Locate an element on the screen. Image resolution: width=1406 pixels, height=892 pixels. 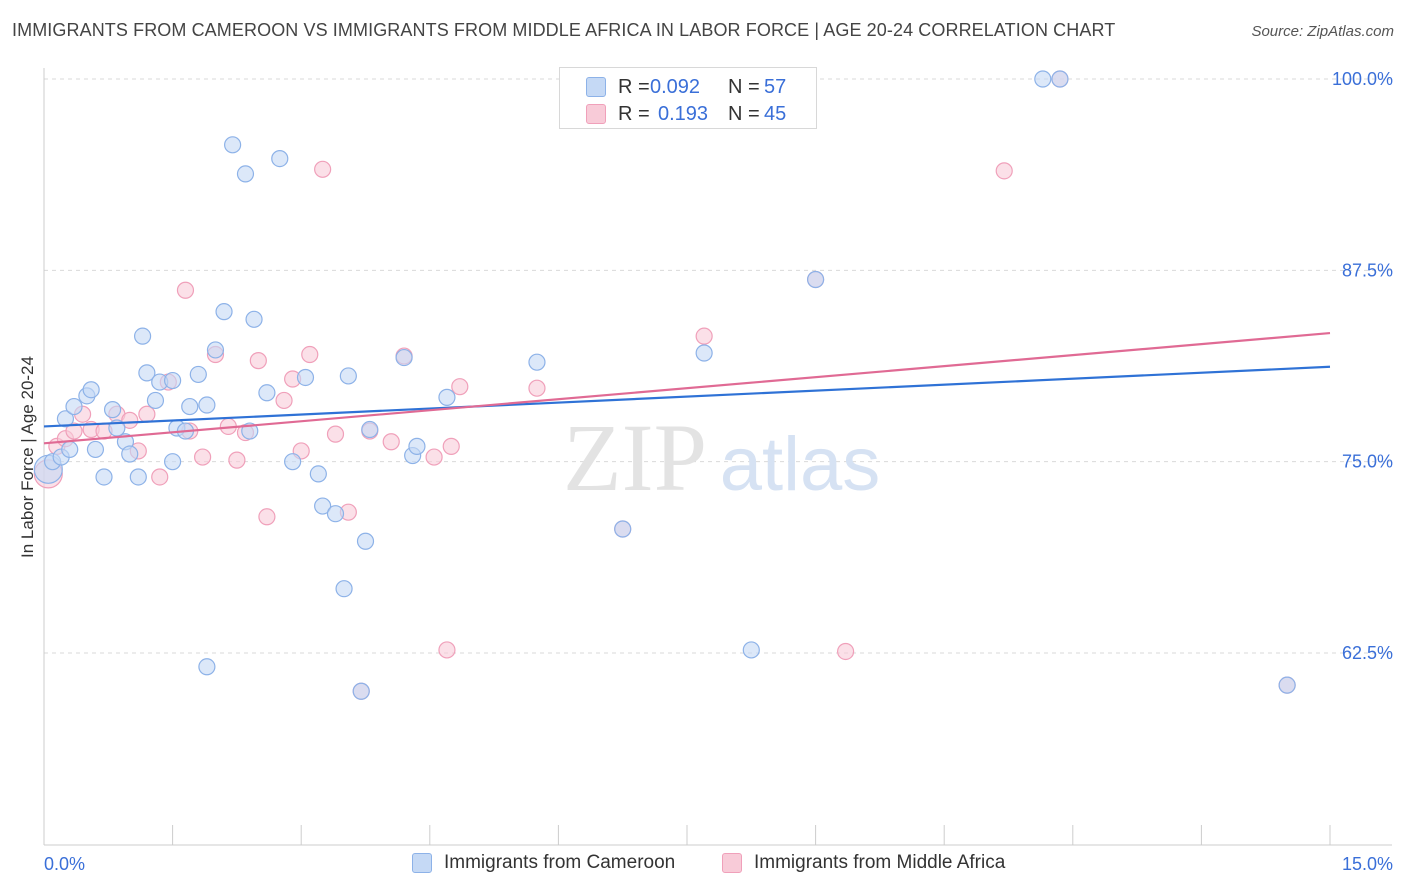
watermark-zip: ZIP is located at coordinates (635, 457).